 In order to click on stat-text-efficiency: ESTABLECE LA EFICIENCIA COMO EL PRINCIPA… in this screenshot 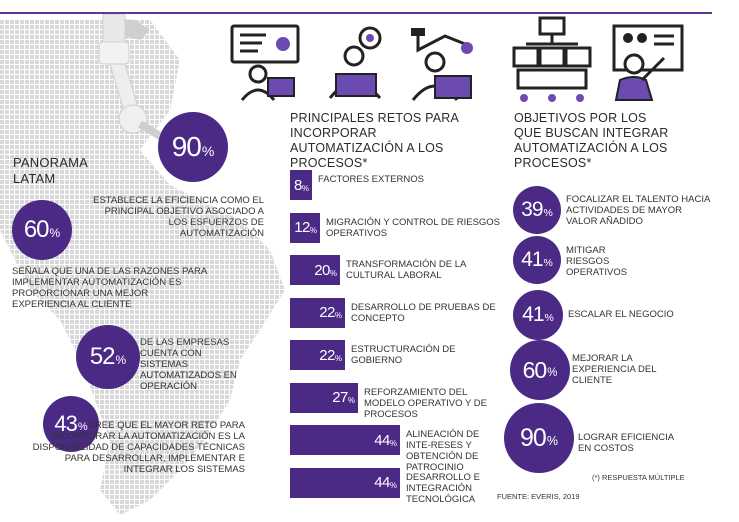, I will do `click(178, 217)`.